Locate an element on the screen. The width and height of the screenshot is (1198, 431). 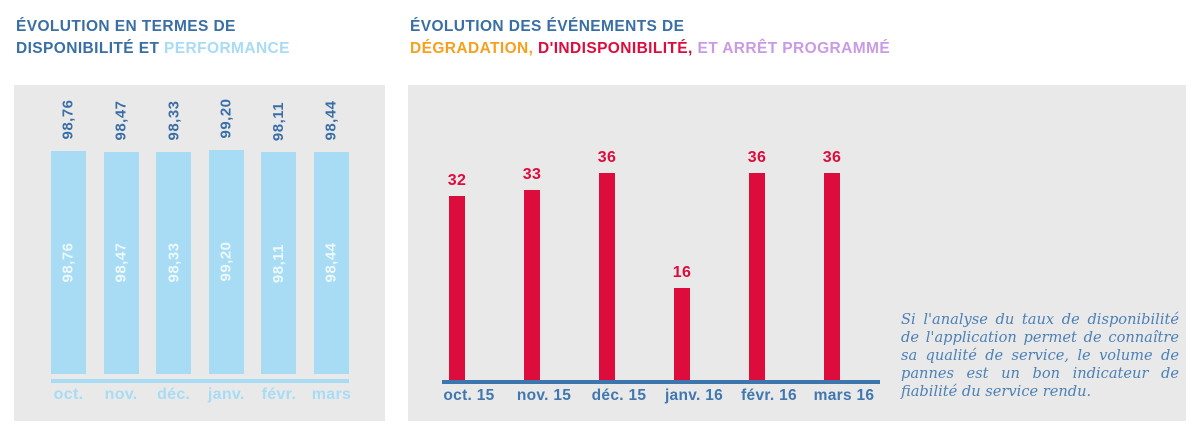
availability-bar-value-top-label: 98,47 is located at coordinates (121, 120).